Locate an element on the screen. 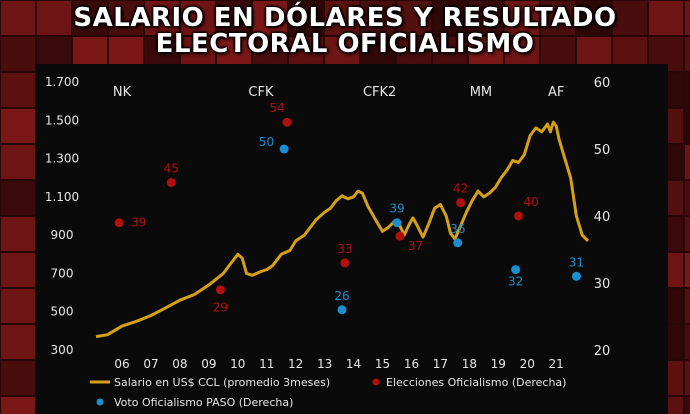  legend-label-paso: Voto Oficialismo PASO (Derecha) is located at coordinates (203, 402).